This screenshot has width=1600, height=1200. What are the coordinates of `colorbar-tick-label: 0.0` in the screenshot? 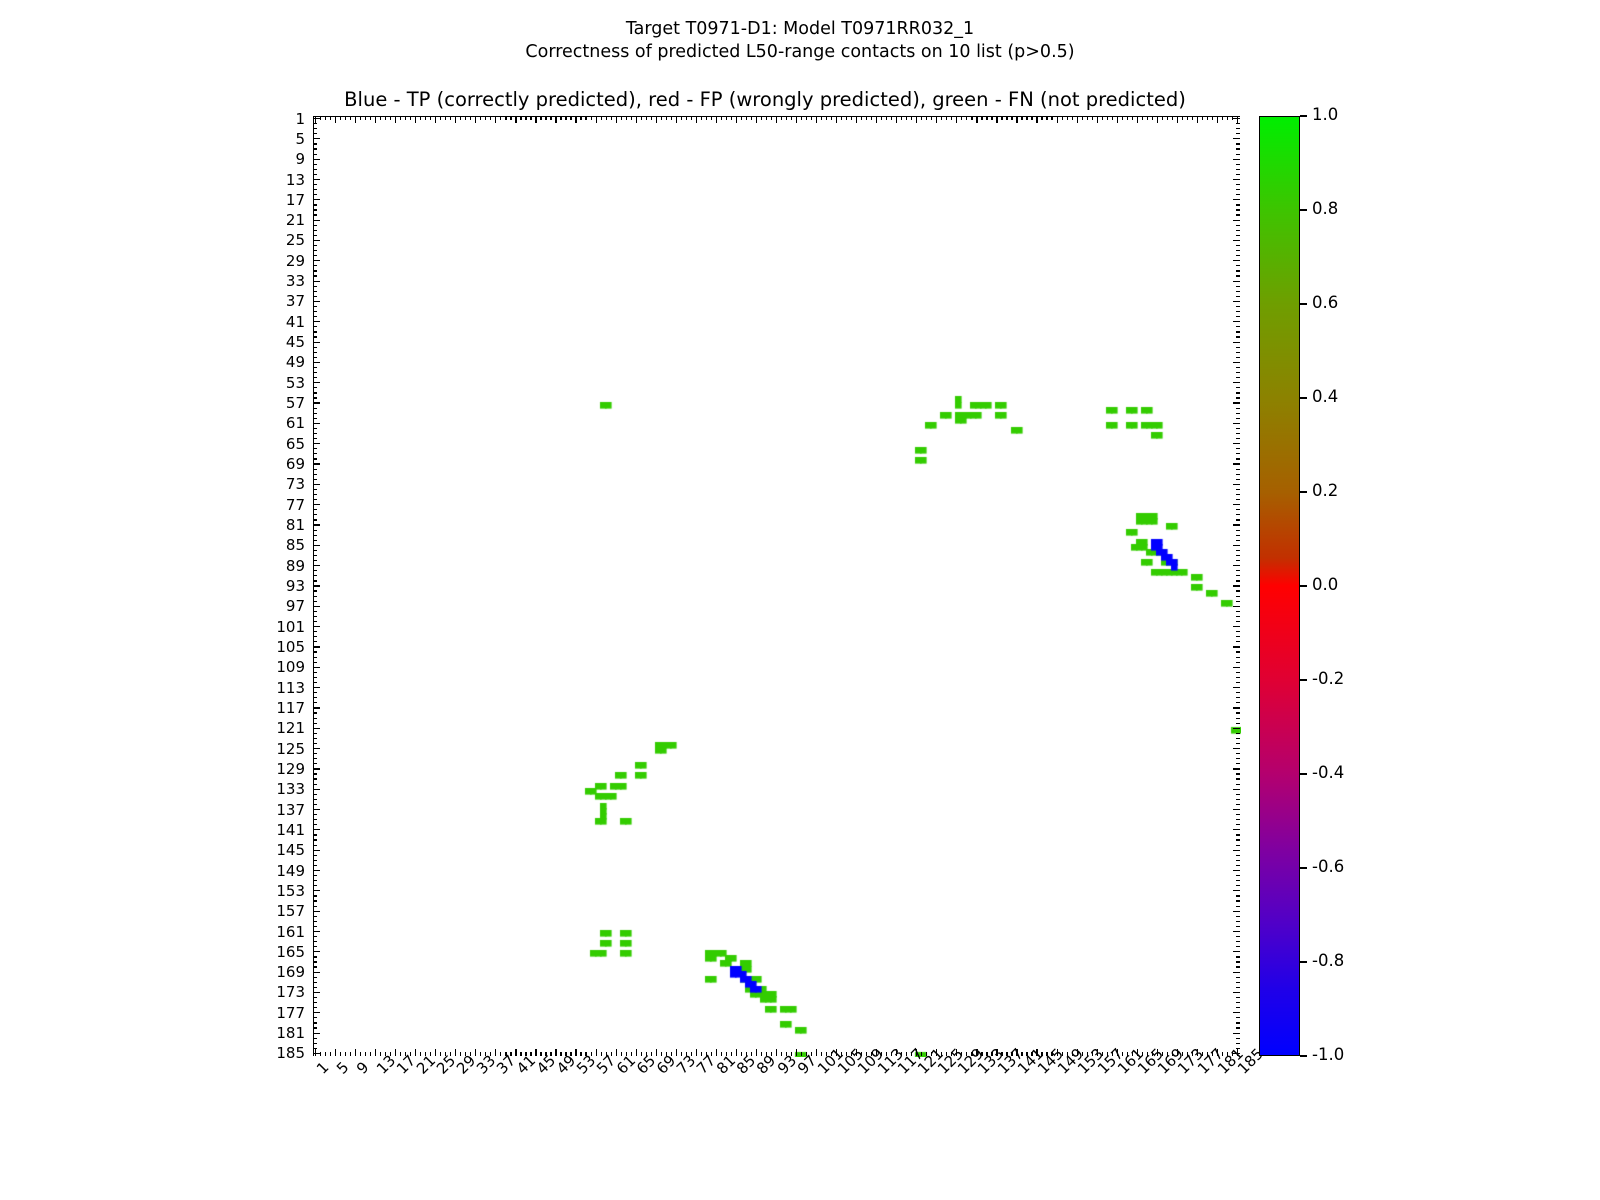 It's located at (1325, 584).